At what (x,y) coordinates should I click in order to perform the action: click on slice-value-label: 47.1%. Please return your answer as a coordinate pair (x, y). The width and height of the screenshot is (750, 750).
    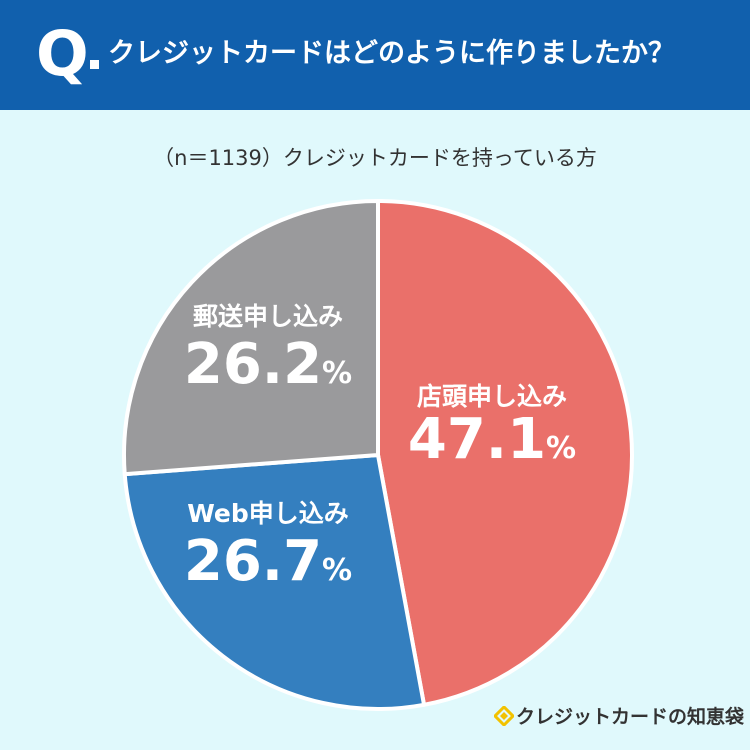
    Looking at the image, I should click on (492, 439).